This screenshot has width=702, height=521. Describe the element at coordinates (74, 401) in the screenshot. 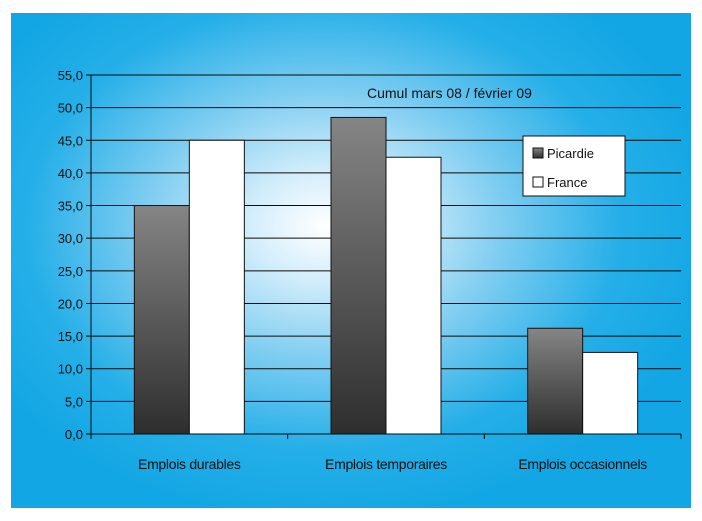

I see `y-tick-label: 5,0` at that location.